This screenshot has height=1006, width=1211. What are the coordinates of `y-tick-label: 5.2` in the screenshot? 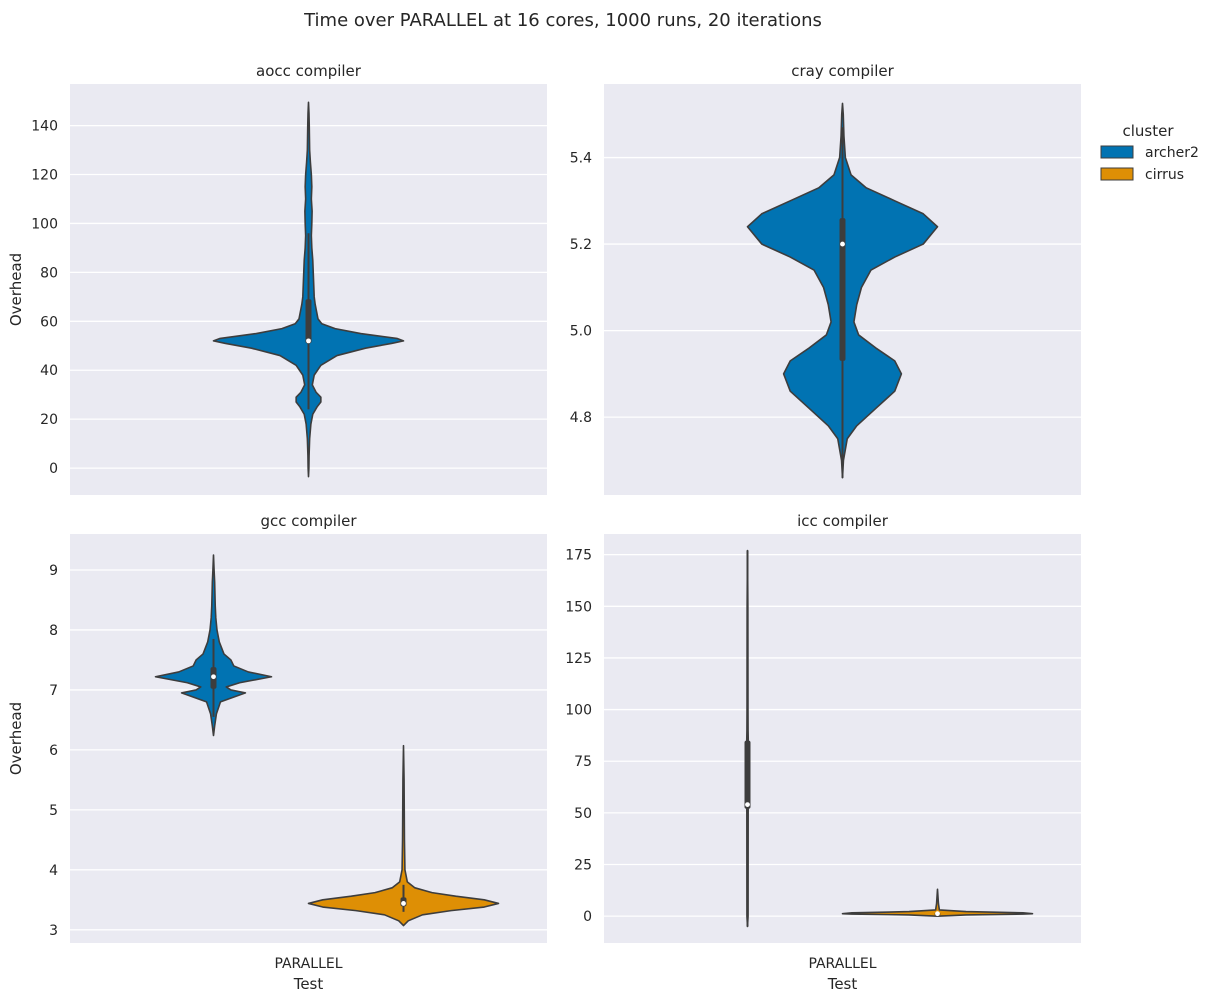 It's located at (581, 245).